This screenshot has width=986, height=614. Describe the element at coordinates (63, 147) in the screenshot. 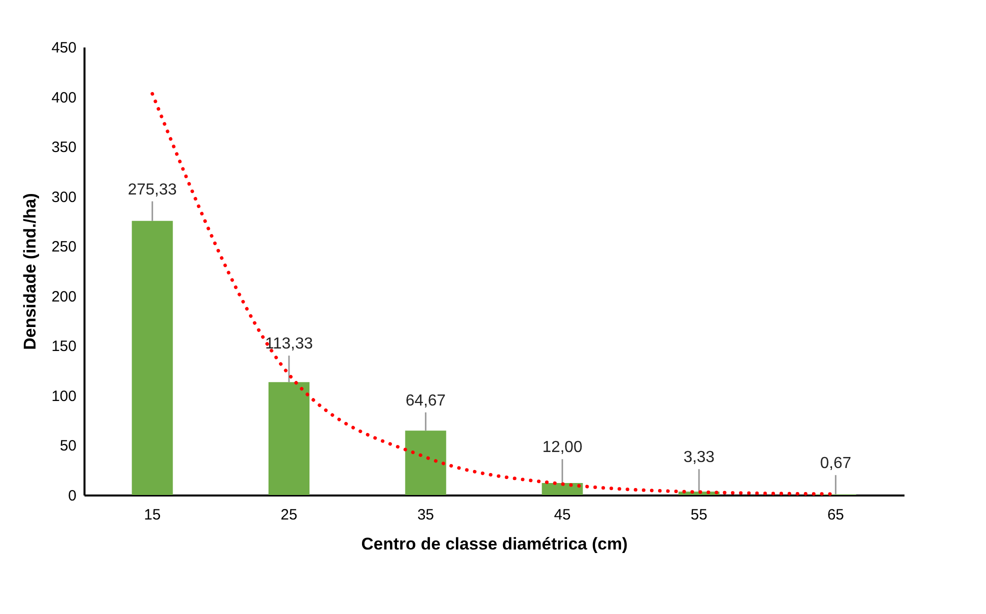

I see `y-tick-label: 350` at that location.